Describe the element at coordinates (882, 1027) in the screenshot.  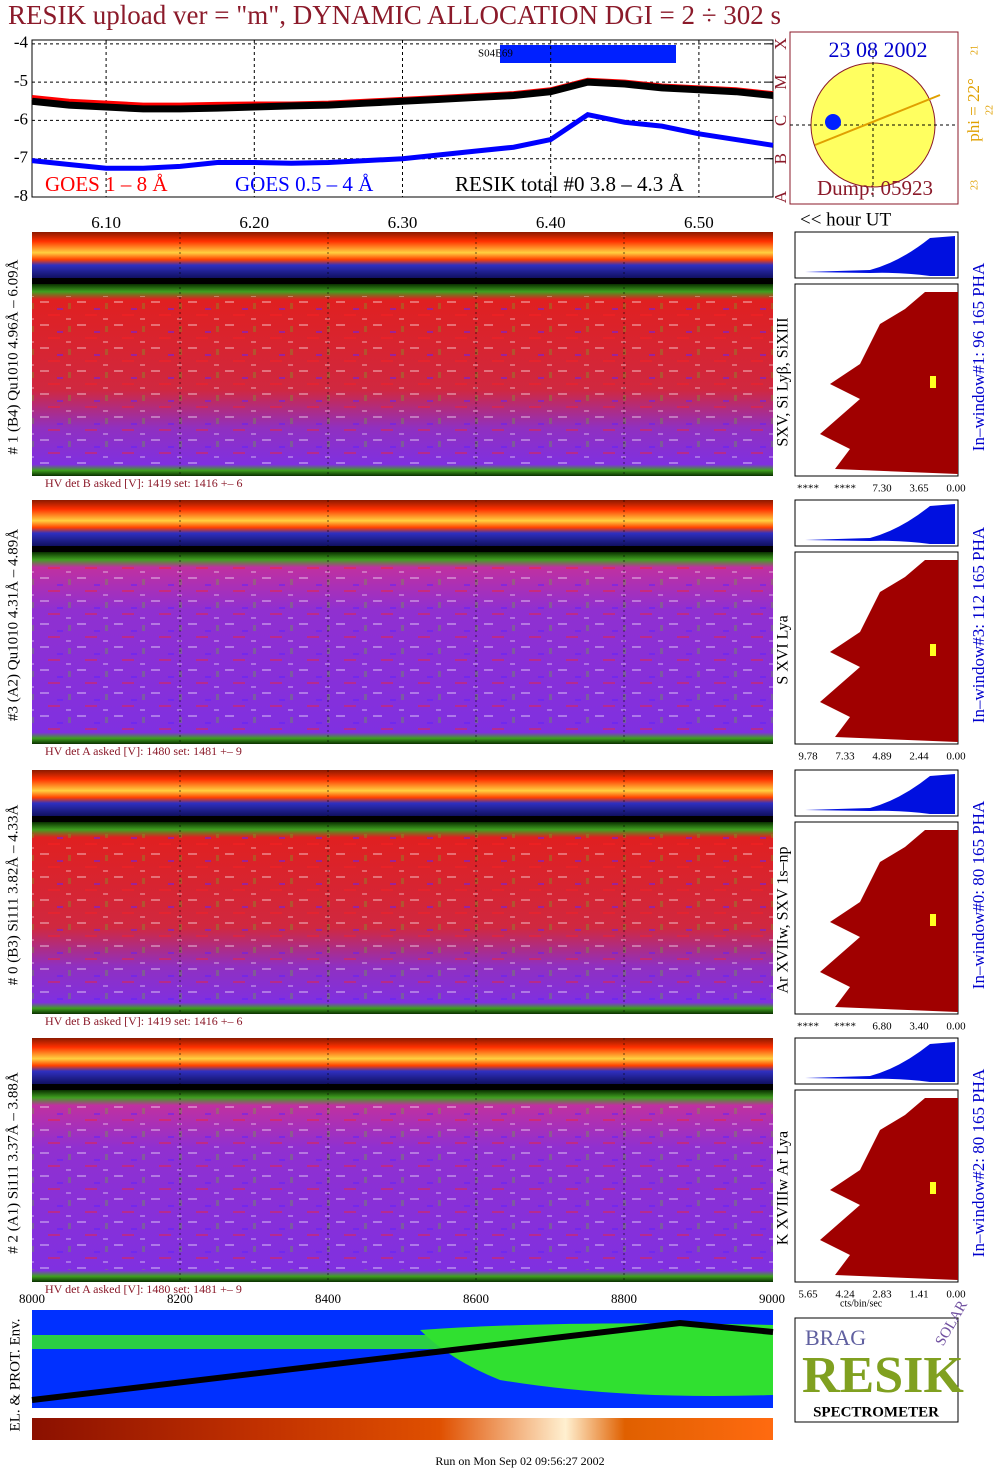
I see `pha-tick-label: 6.80` at that location.